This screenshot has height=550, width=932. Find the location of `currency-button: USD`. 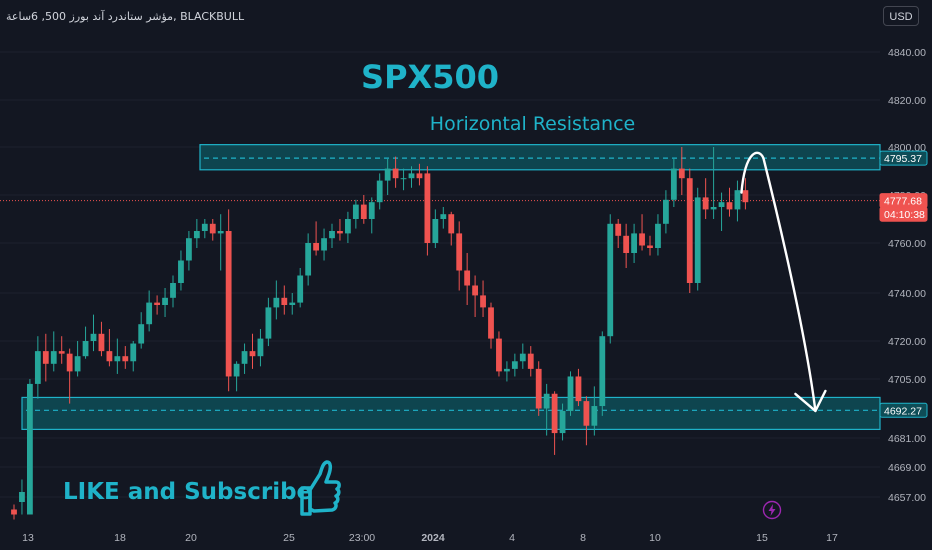

currency-button: USD is located at coordinates (901, 16).